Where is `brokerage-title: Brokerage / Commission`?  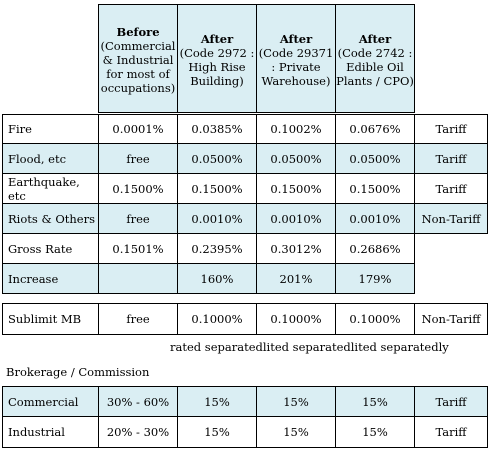 brokerage-title: Brokerage / Commission is located at coordinates (78, 372).